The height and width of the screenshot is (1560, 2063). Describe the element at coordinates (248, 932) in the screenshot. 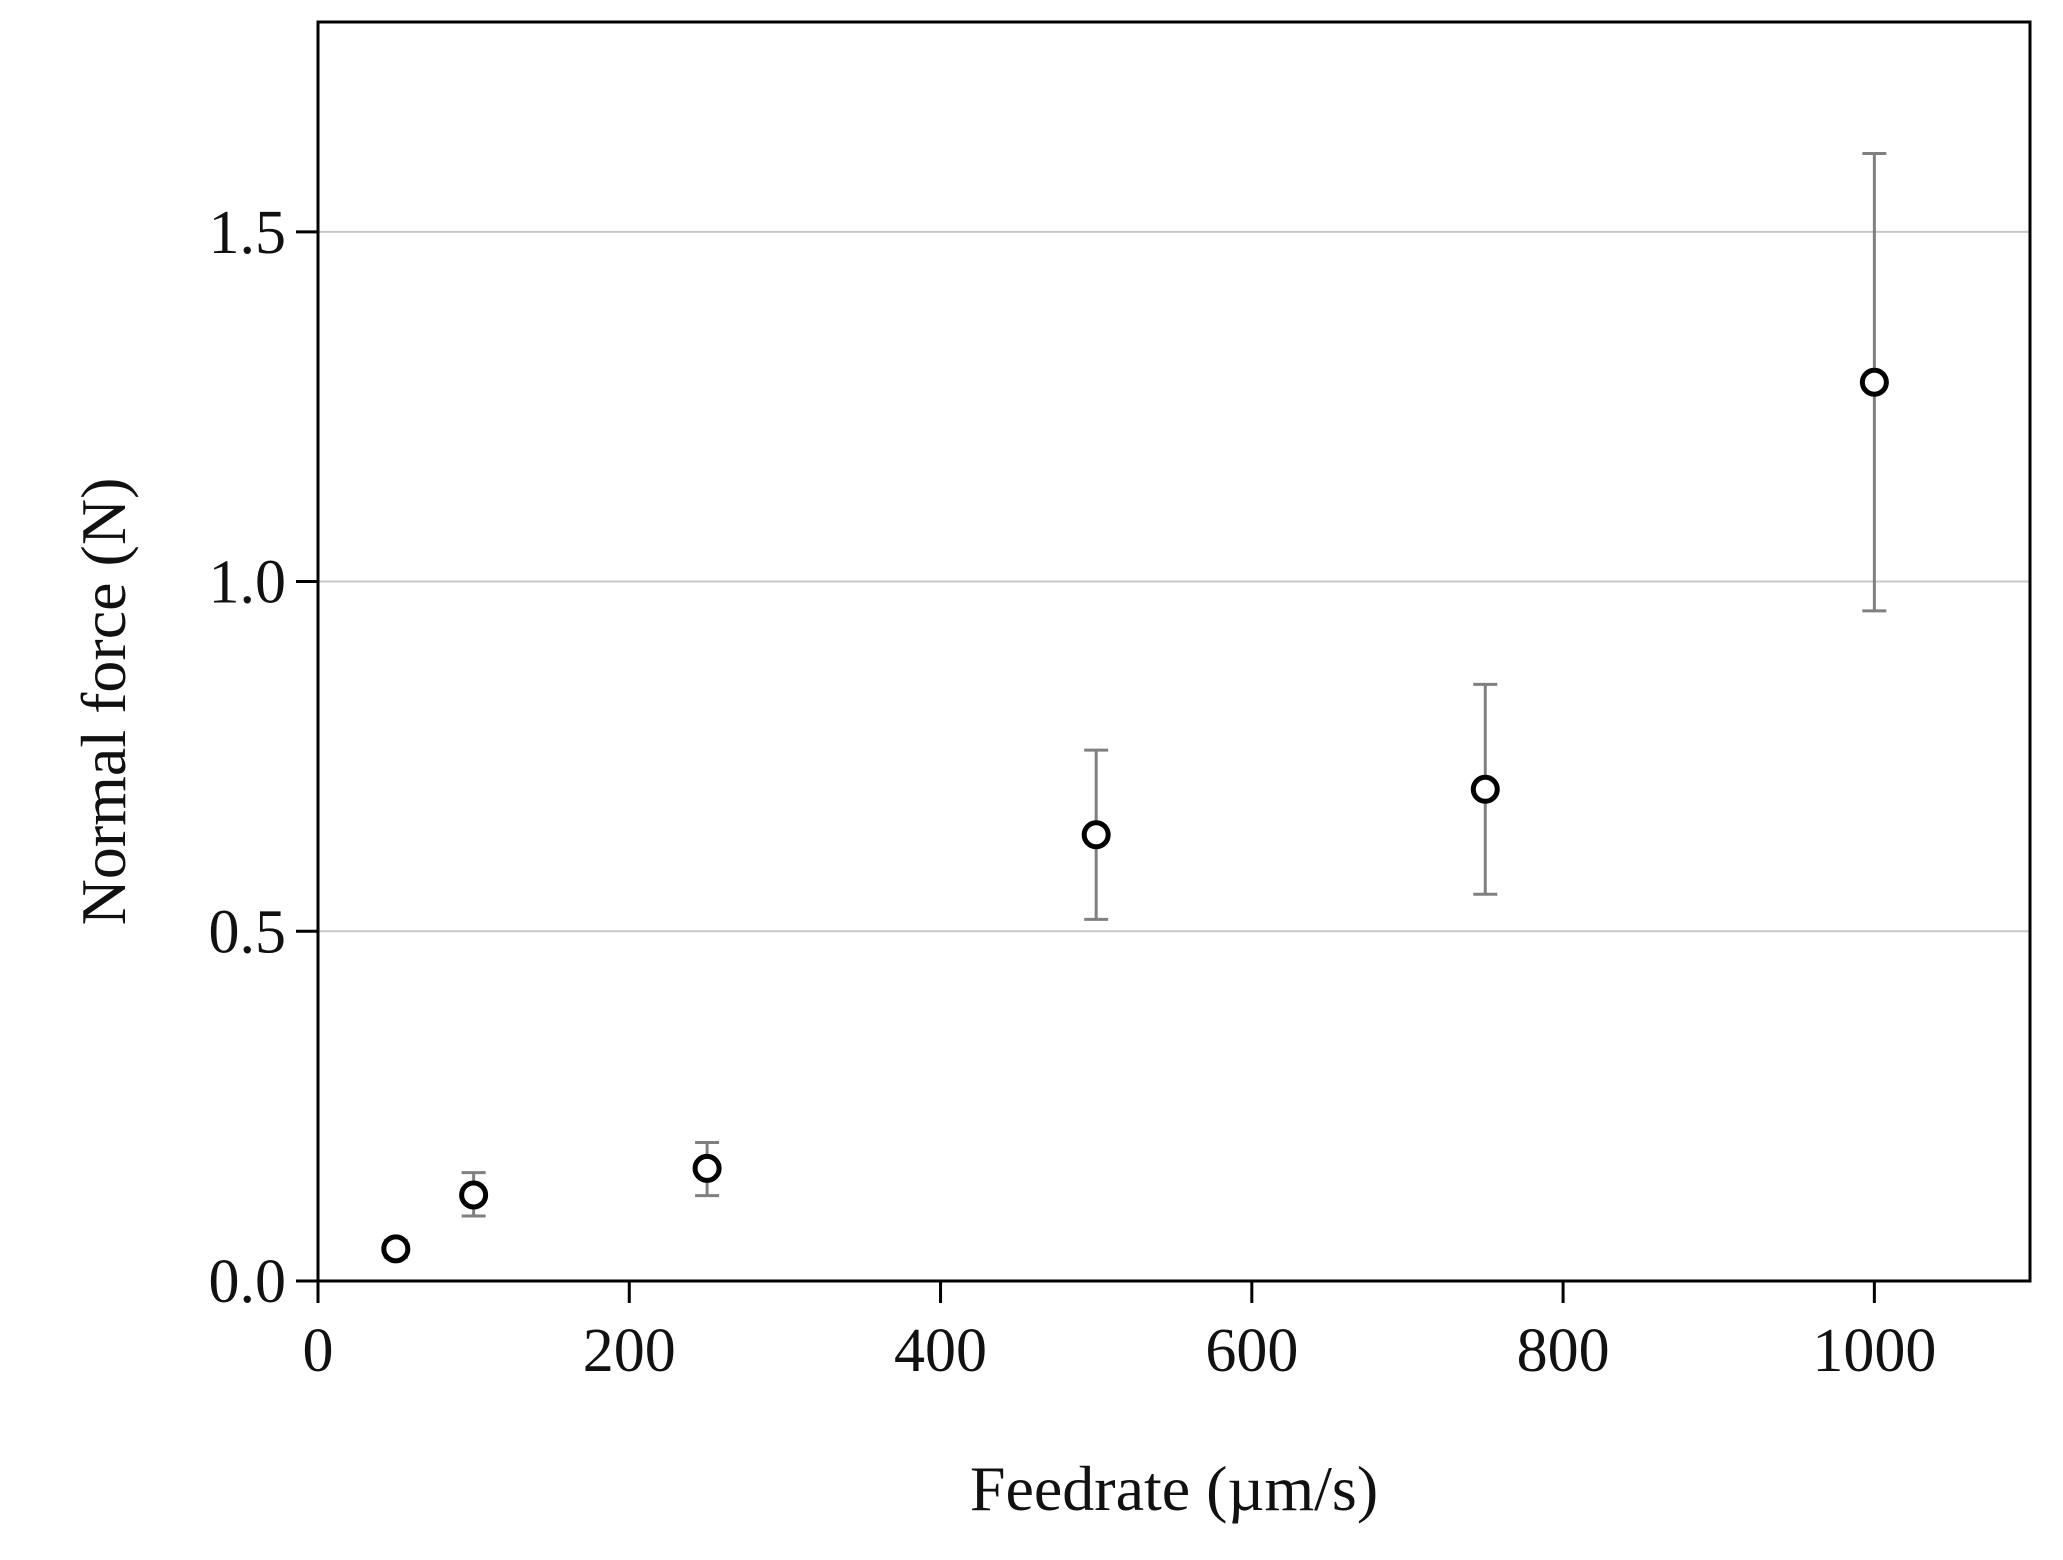

I see `y-tick-label: 0.5` at that location.